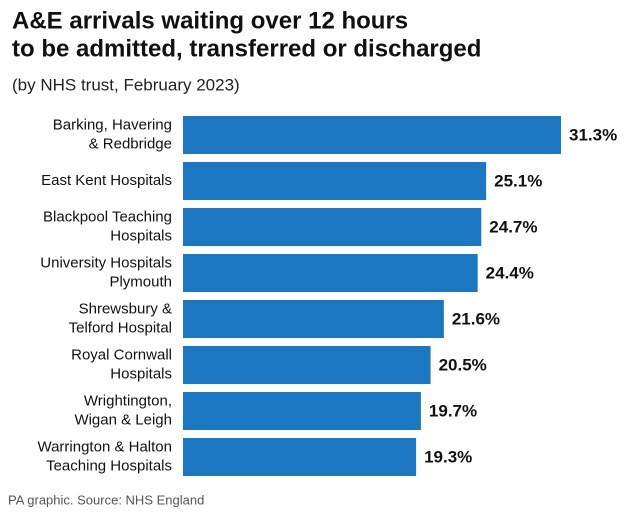  What do you see at coordinates (463, 364) in the screenshot?
I see `value-label: 20.5%` at bounding box center [463, 364].